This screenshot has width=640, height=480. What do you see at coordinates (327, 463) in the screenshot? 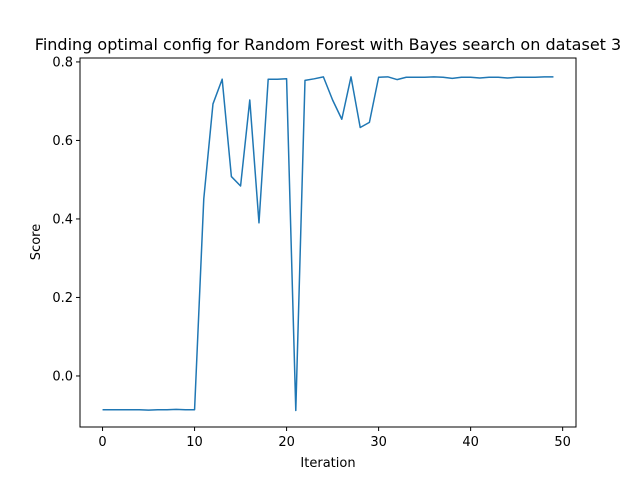
I see `x-axis-label: Iteration` at bounding box center [327, 463].